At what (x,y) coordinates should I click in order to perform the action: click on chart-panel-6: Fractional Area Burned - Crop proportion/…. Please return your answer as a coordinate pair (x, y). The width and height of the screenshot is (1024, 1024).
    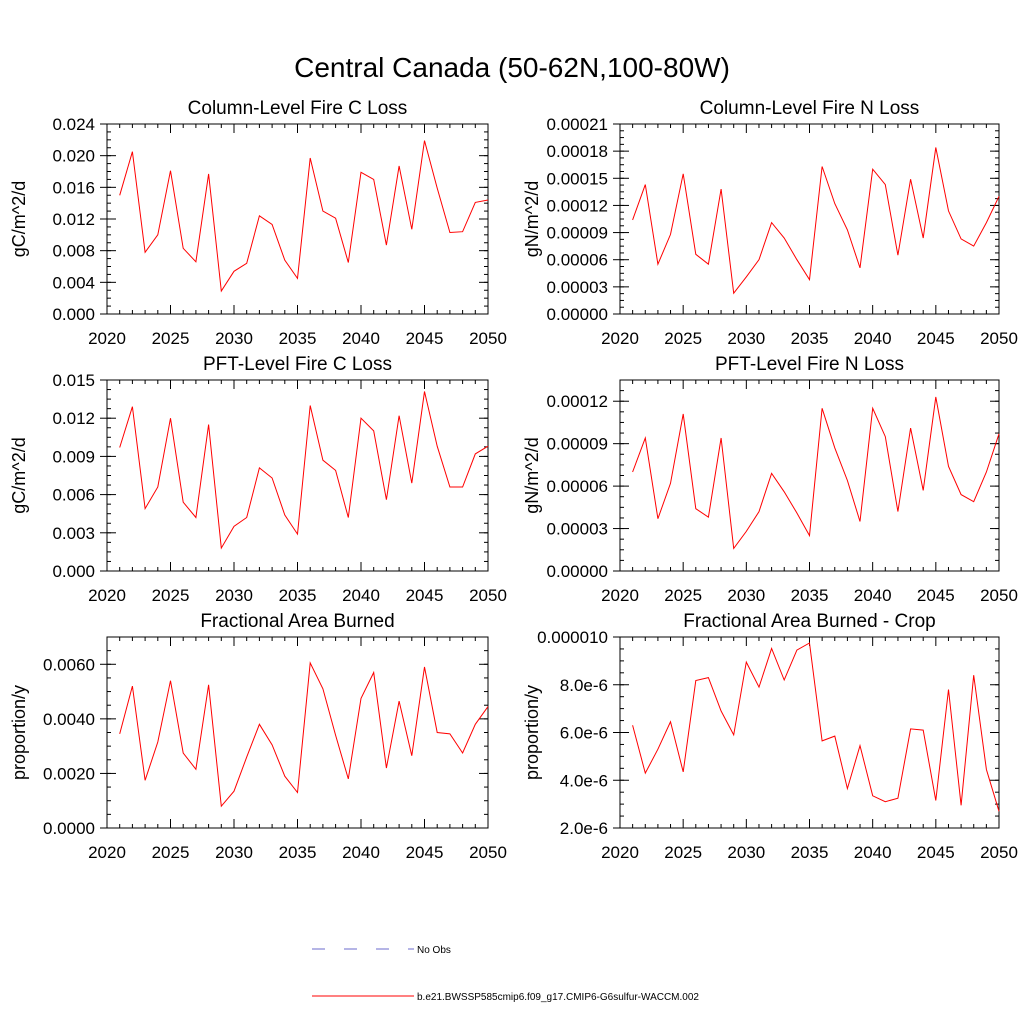
    Looking at the image, I should click on (770, 736).